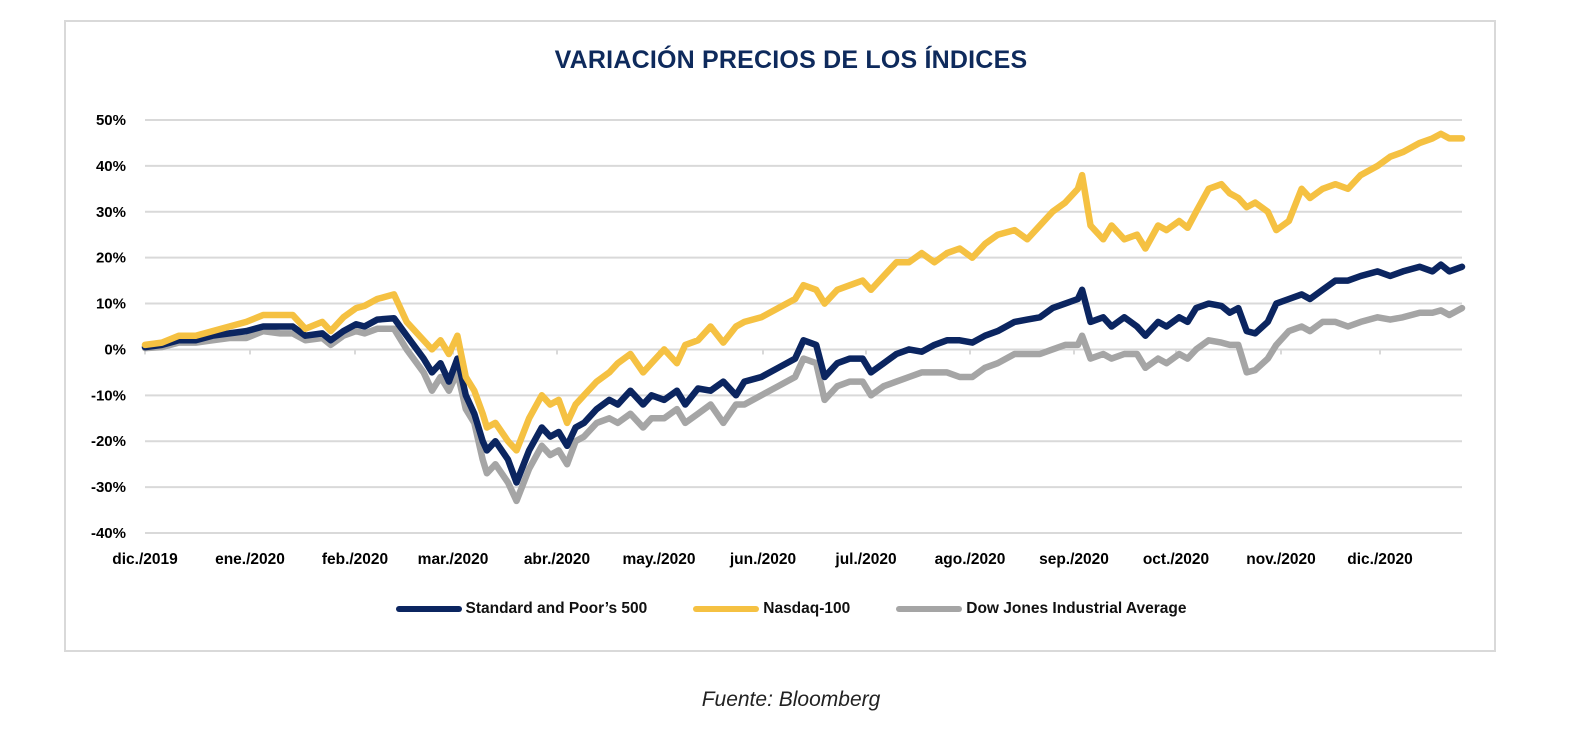  What do you see at coordinates (1074, 559) in the screenshot?
I see `x-tick-label: sep./2020` at bounding box center [1074, 559].